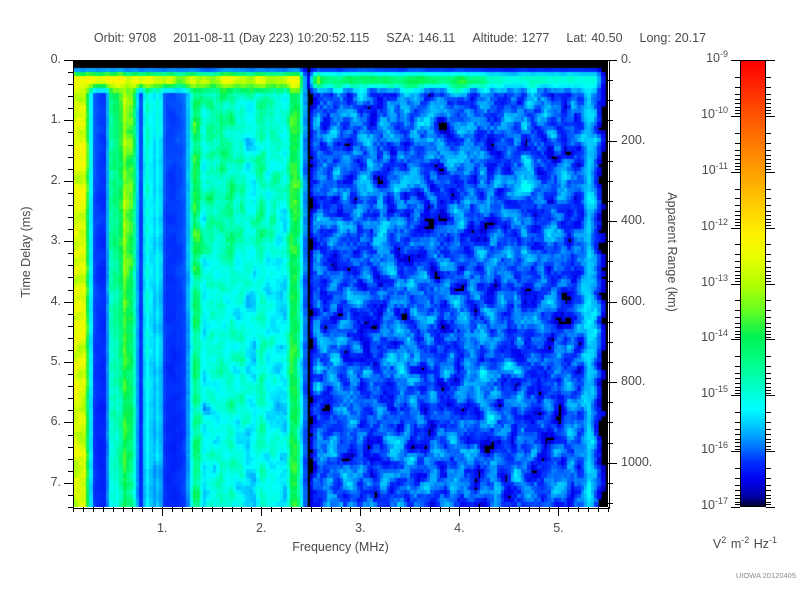  I want to click on left-axis-tick-label: 0., so click(55, 59).